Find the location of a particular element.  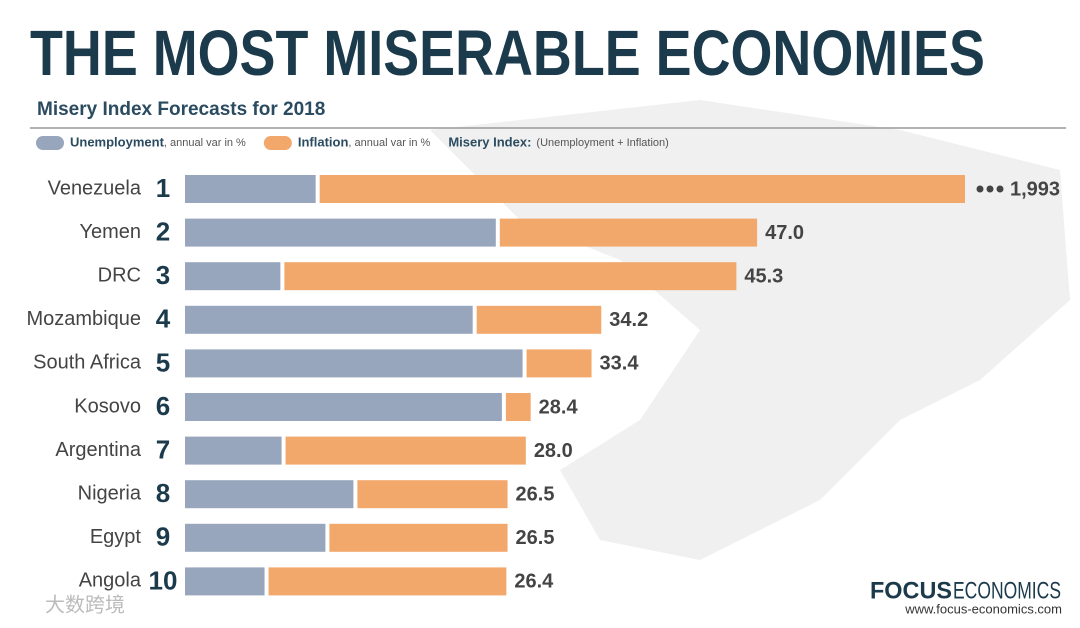

legend-note: (Unemployment + Inflation) is located at coordinates (602, 143).